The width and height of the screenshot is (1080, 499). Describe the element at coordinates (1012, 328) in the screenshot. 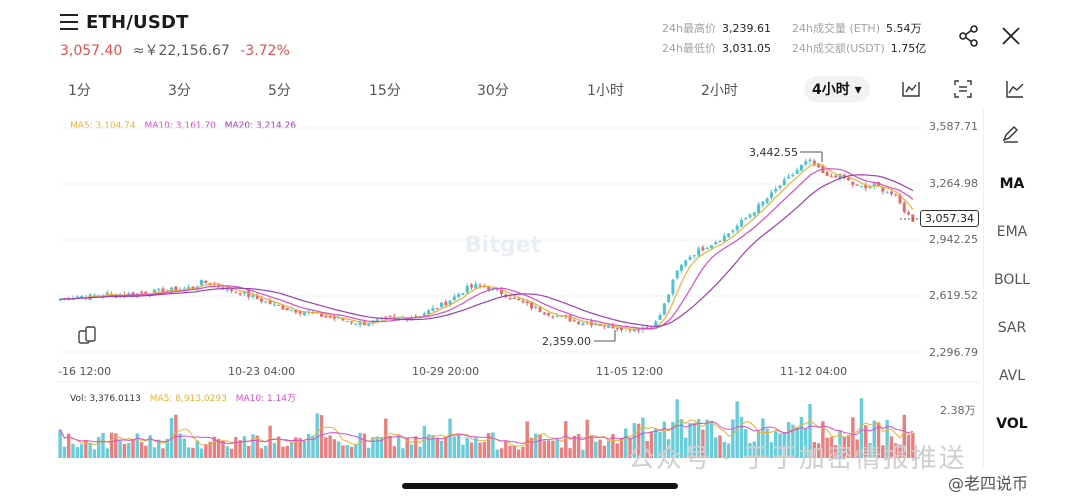

I see `side-item-sar: SAR` at that location.